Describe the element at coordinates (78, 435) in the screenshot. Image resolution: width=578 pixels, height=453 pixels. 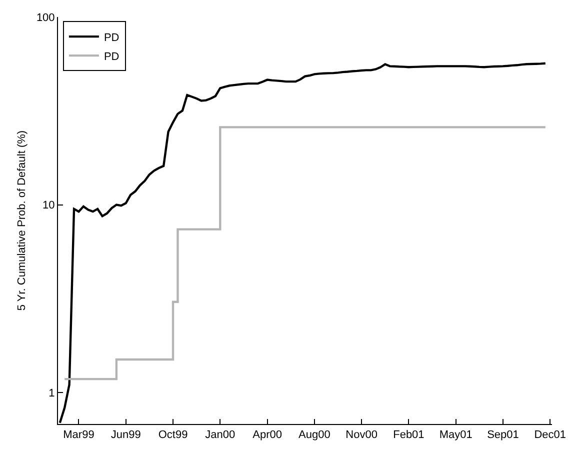
I see `x-tick-label: Mar99` at that location.